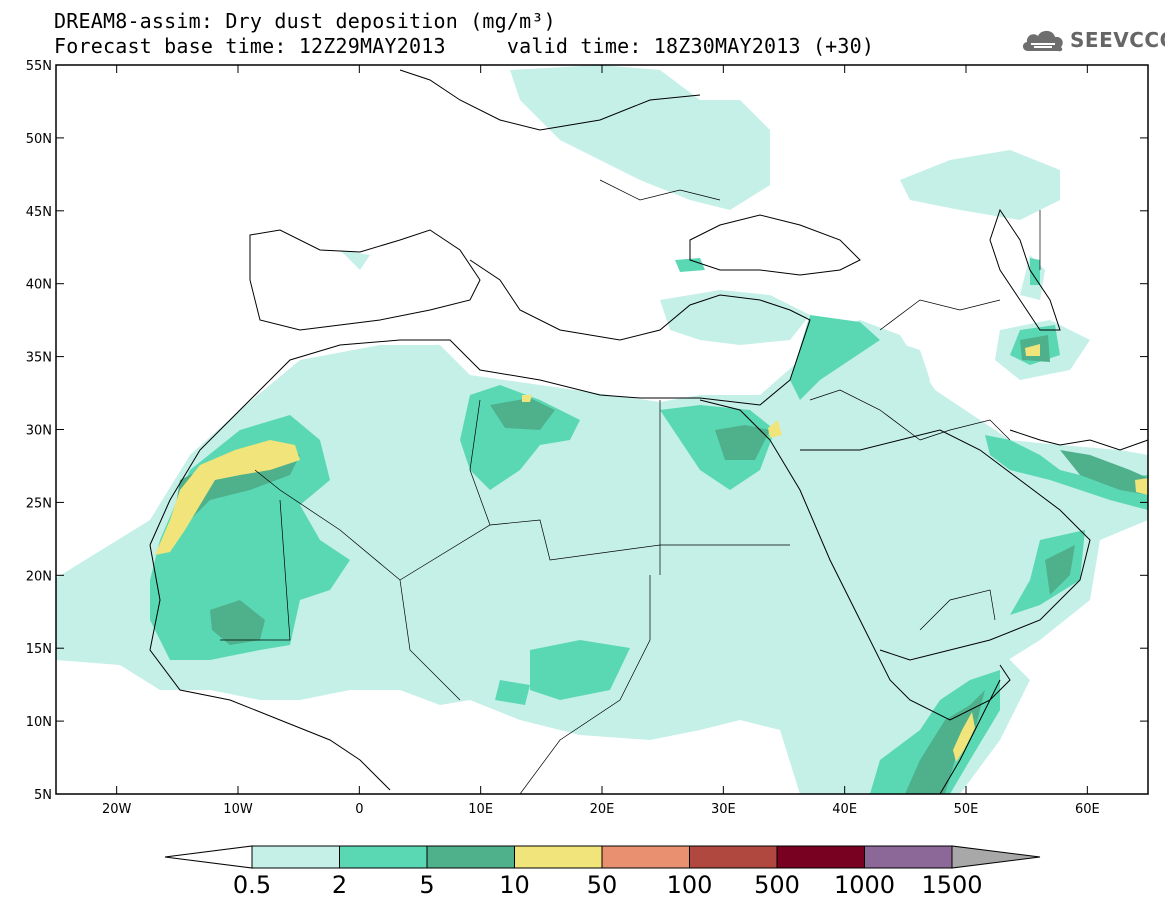 Image resolution: width=1165 pixels, height=907 pixels. I want to click on lon-tick-label: 30E, so click(723, 809).